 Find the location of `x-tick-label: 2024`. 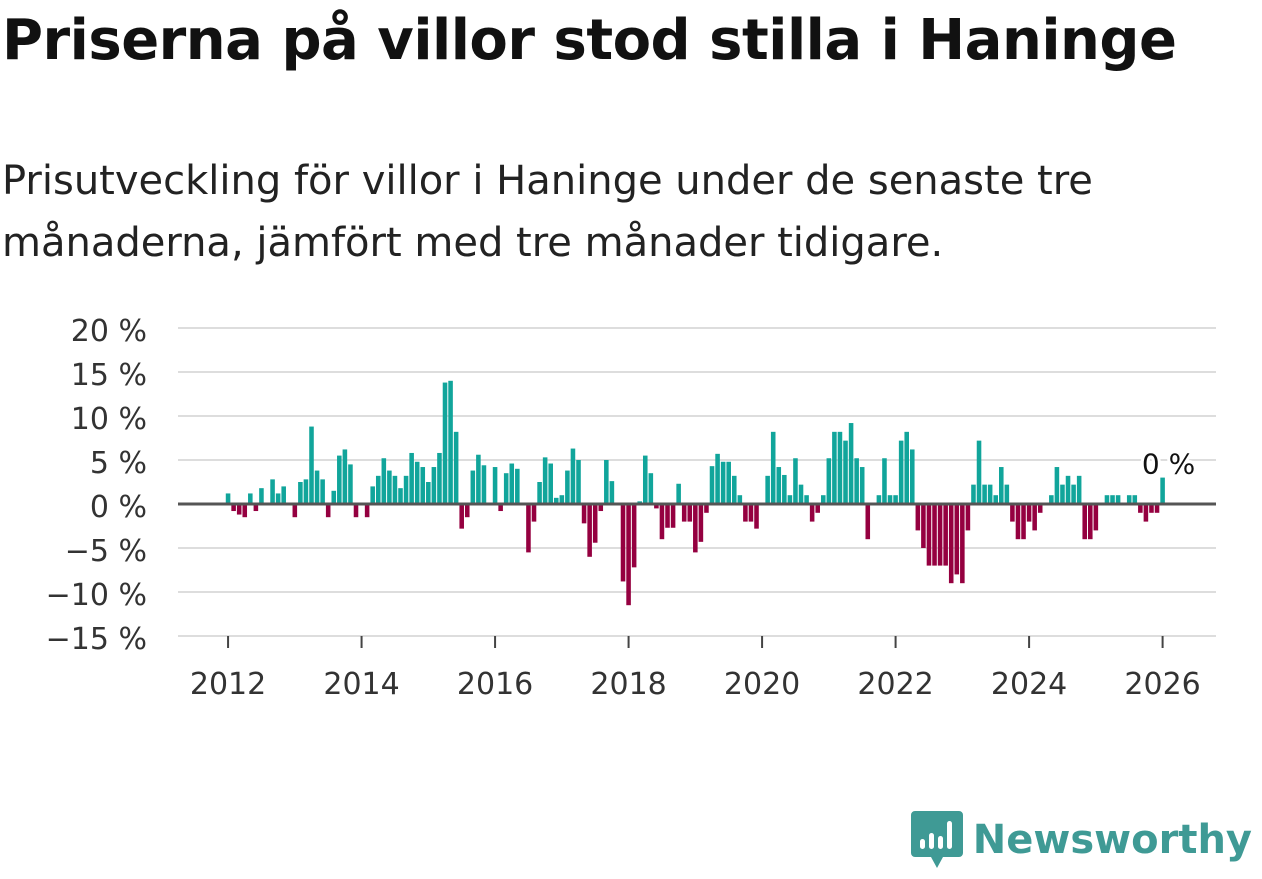

x-tick-label: 2024 is located at coordinates (1029, 684).